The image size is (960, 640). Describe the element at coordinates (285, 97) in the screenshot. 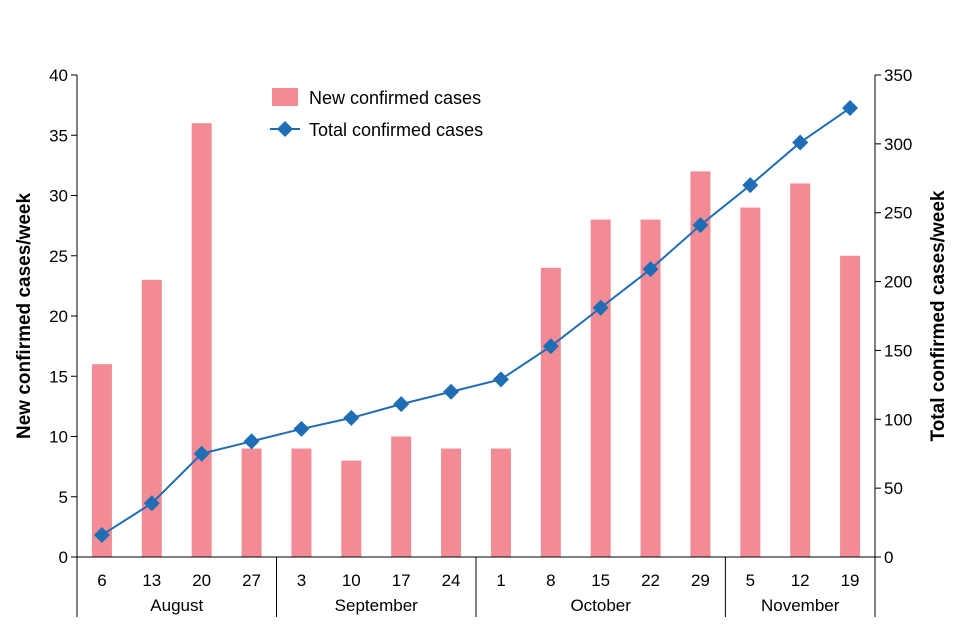

I see `legend-swatch-bar` at that location.